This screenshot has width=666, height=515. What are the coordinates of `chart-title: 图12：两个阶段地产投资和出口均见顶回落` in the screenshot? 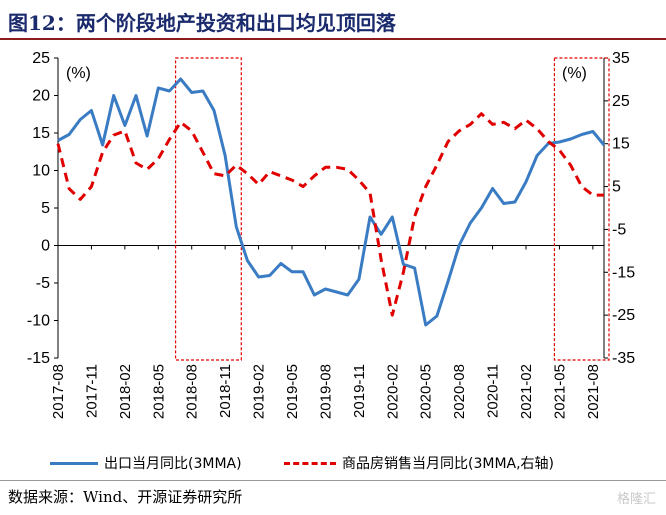 It's located at (202, 23).